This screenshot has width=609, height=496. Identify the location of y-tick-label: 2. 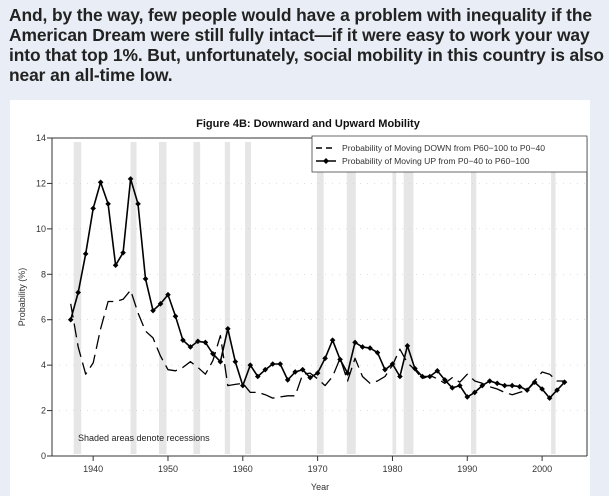
(43, 411).